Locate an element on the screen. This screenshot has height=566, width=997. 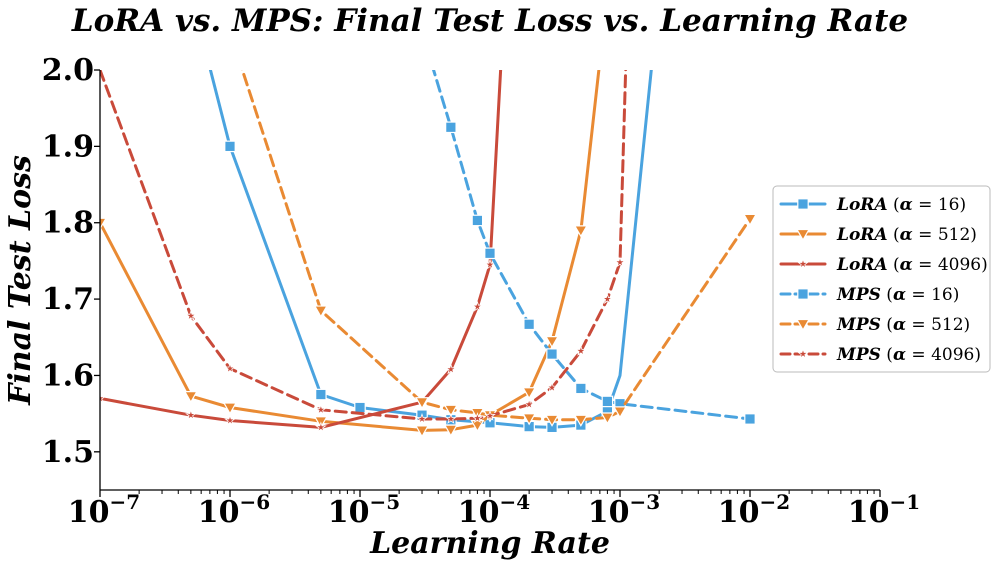
x-tick-label: 10⁻¹ is located at coordinates (884, 510).